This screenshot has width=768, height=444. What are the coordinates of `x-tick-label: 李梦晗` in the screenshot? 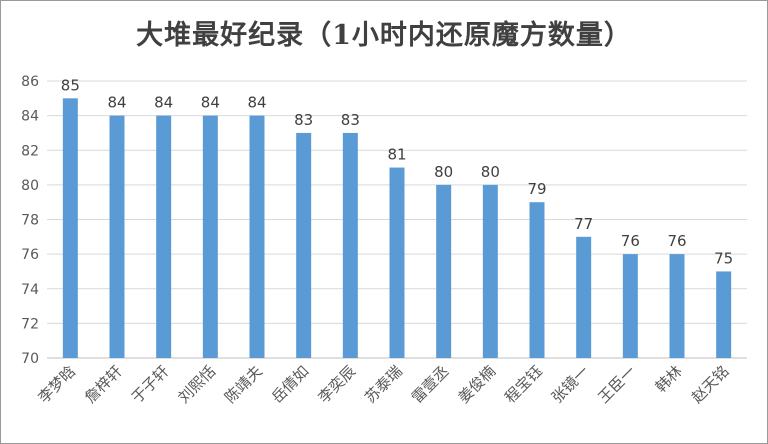 It's located at (57, 384).